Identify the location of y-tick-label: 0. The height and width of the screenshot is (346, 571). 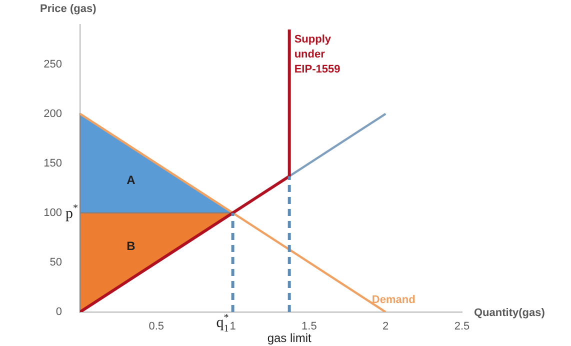
(59, 312).